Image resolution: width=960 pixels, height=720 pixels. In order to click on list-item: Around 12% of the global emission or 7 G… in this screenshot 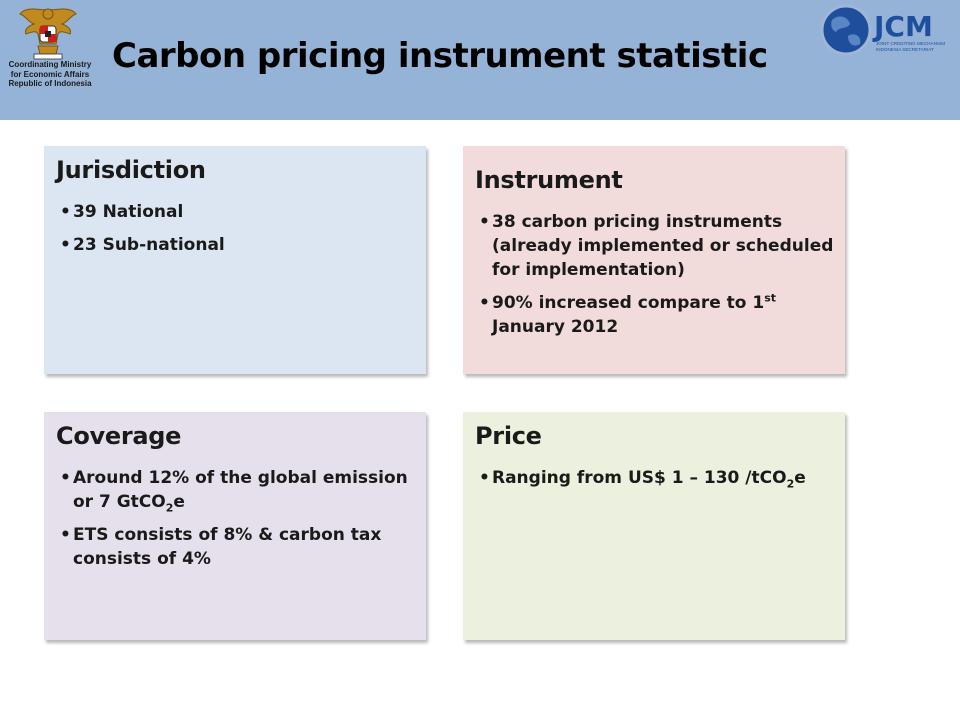, I will do `click(236, 490)`.